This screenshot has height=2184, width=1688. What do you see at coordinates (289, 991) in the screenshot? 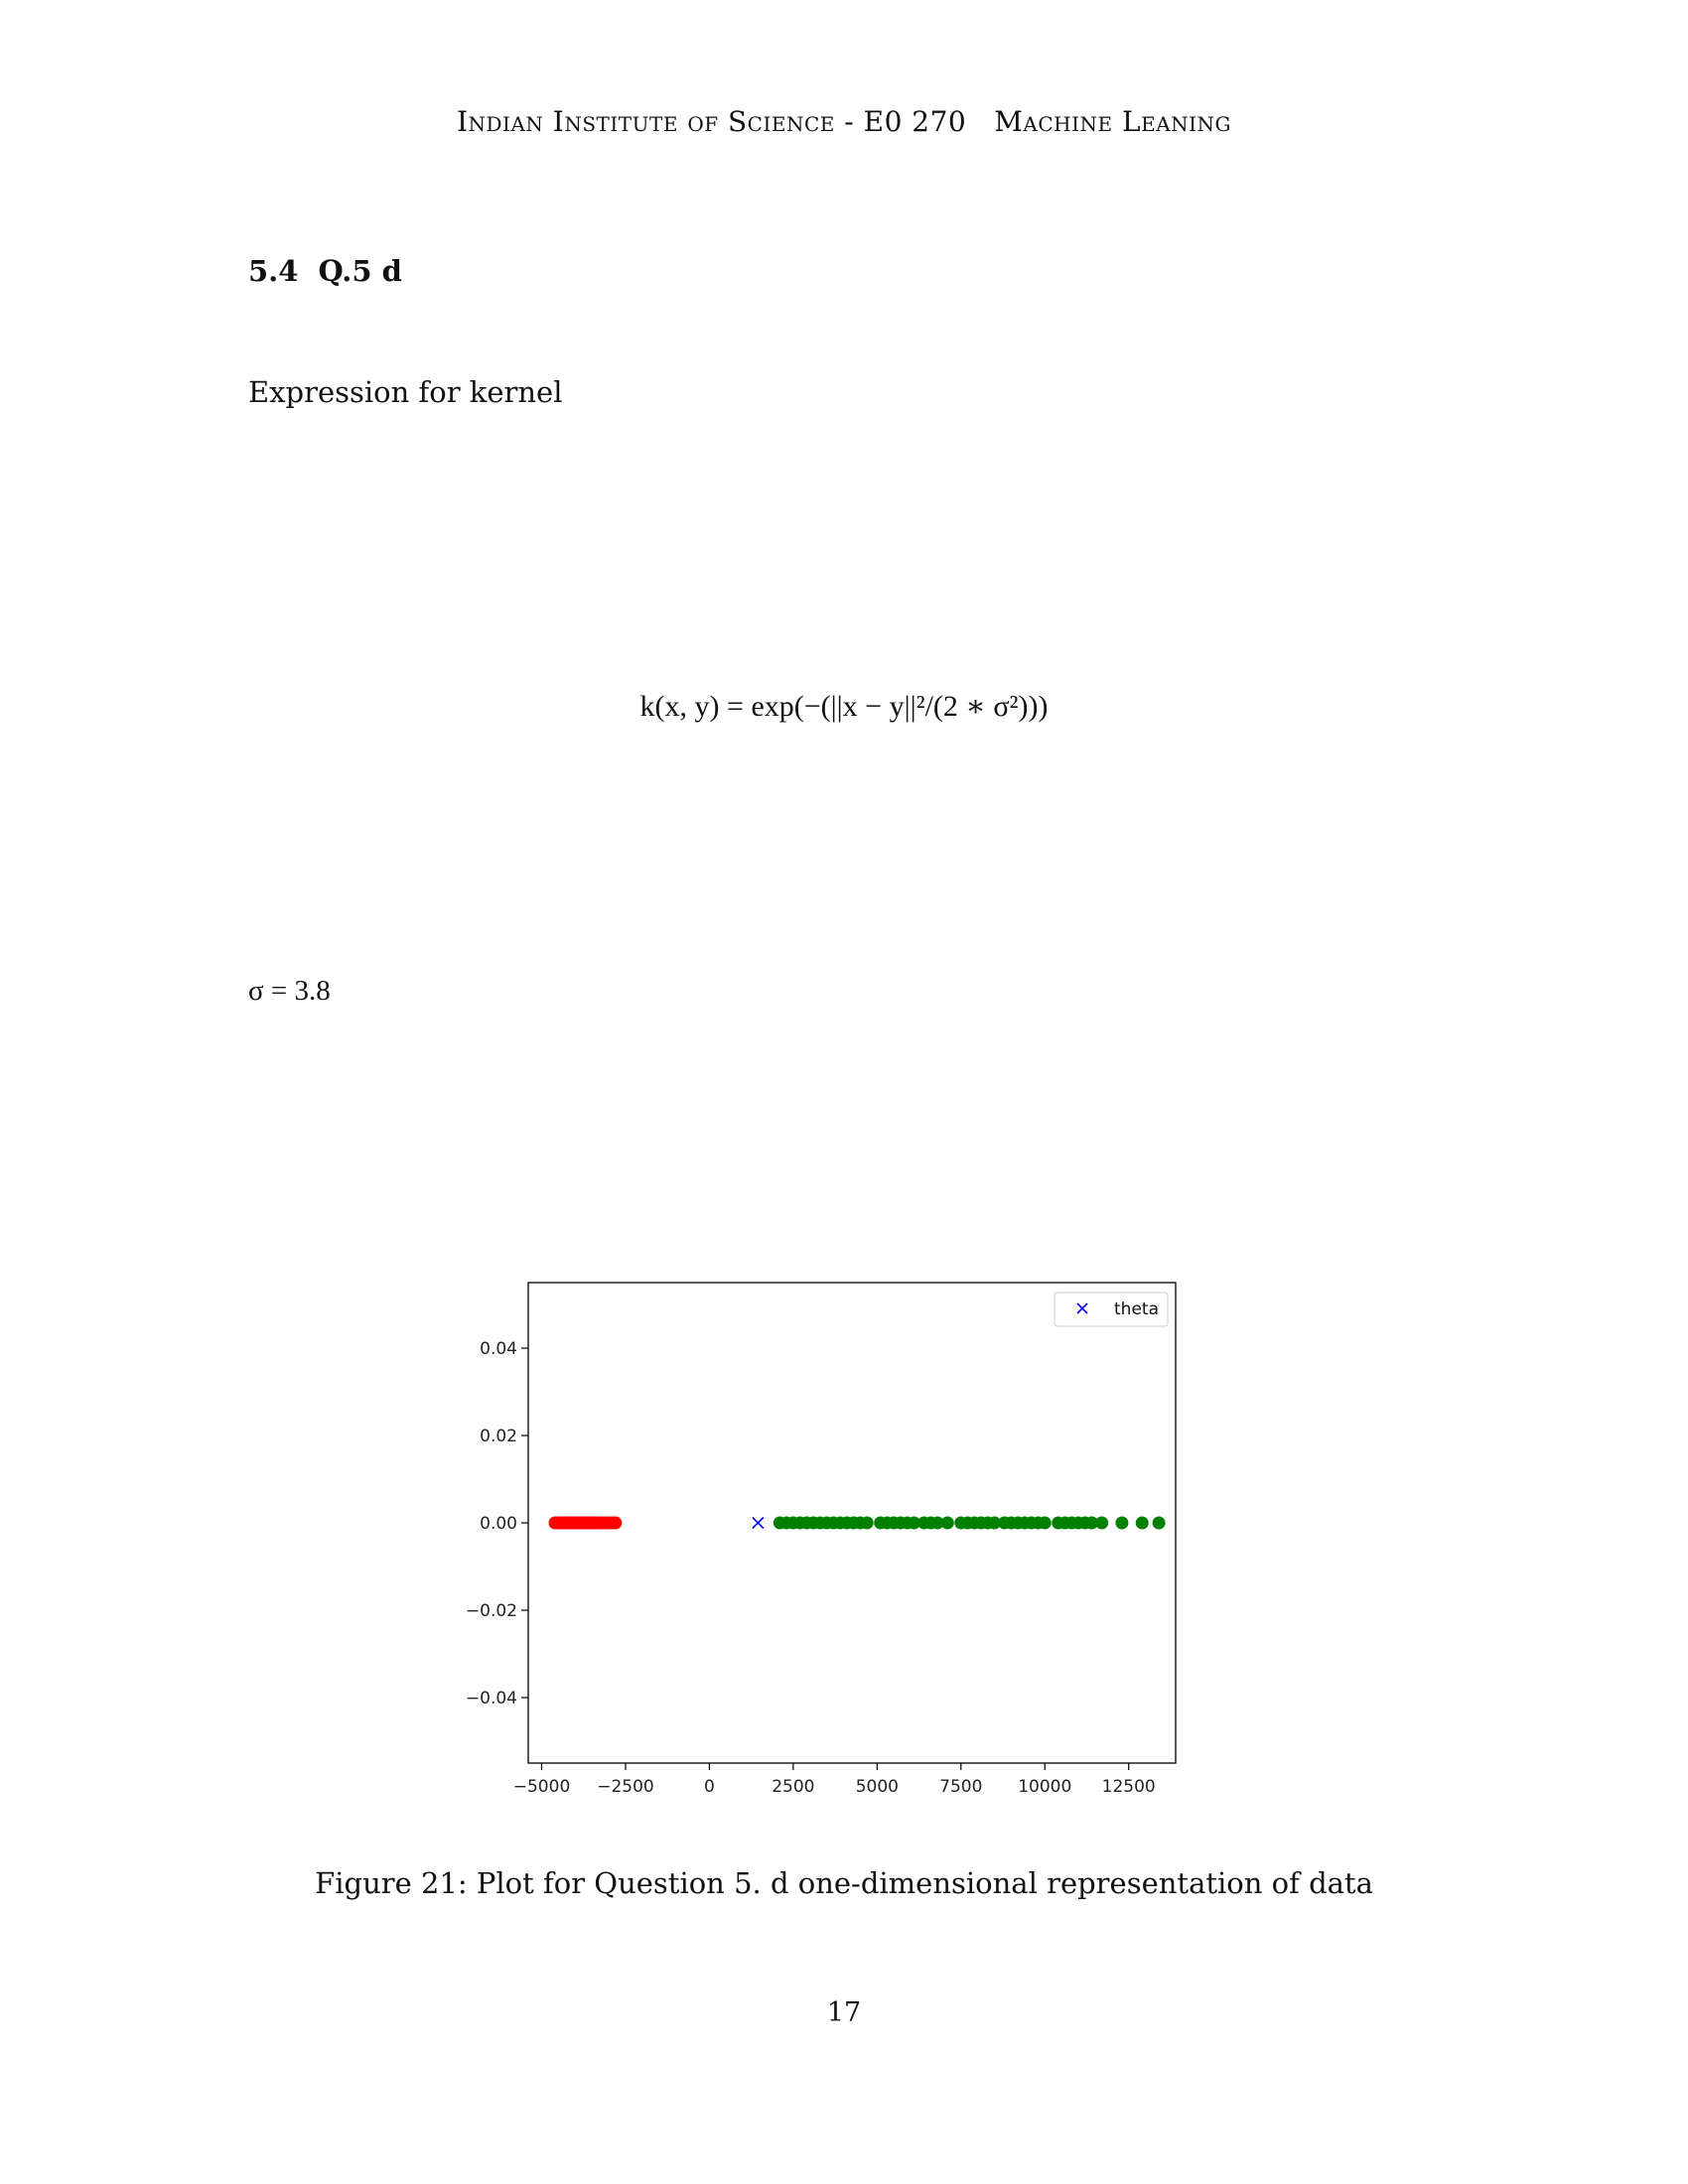
I see `sigma-value: σ = 3.8` at bounding box center [289, 991].